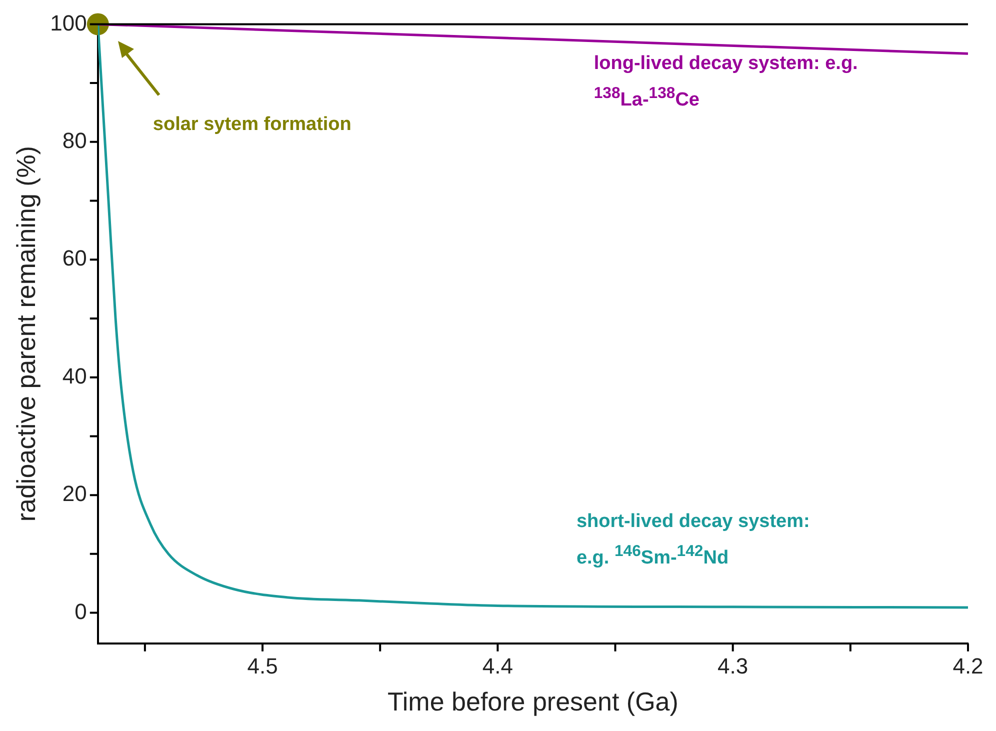  What do you see at coordinates (968, 666) in the screenshot?
I see `x-tick-label: 4.2` at bounding box center [968, 666].